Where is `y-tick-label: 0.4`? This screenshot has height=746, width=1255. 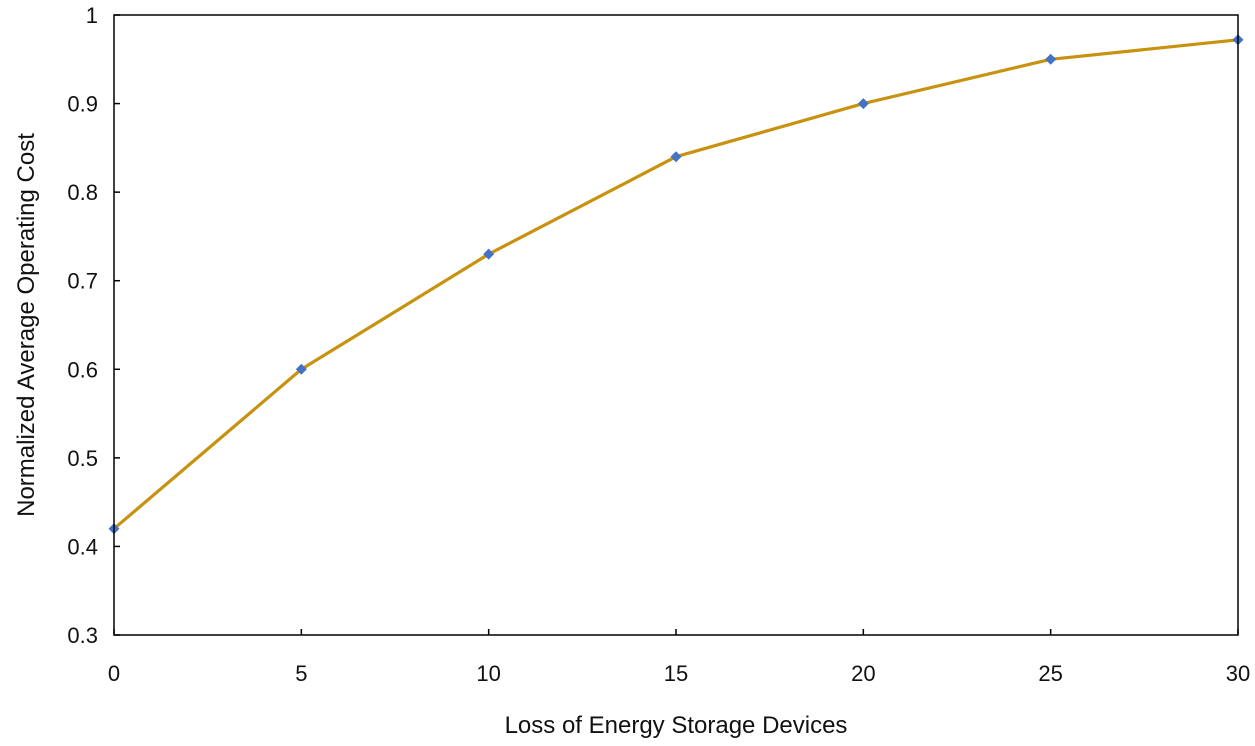
y-tick-label: 0.4 is located at coordinates (82, 546).